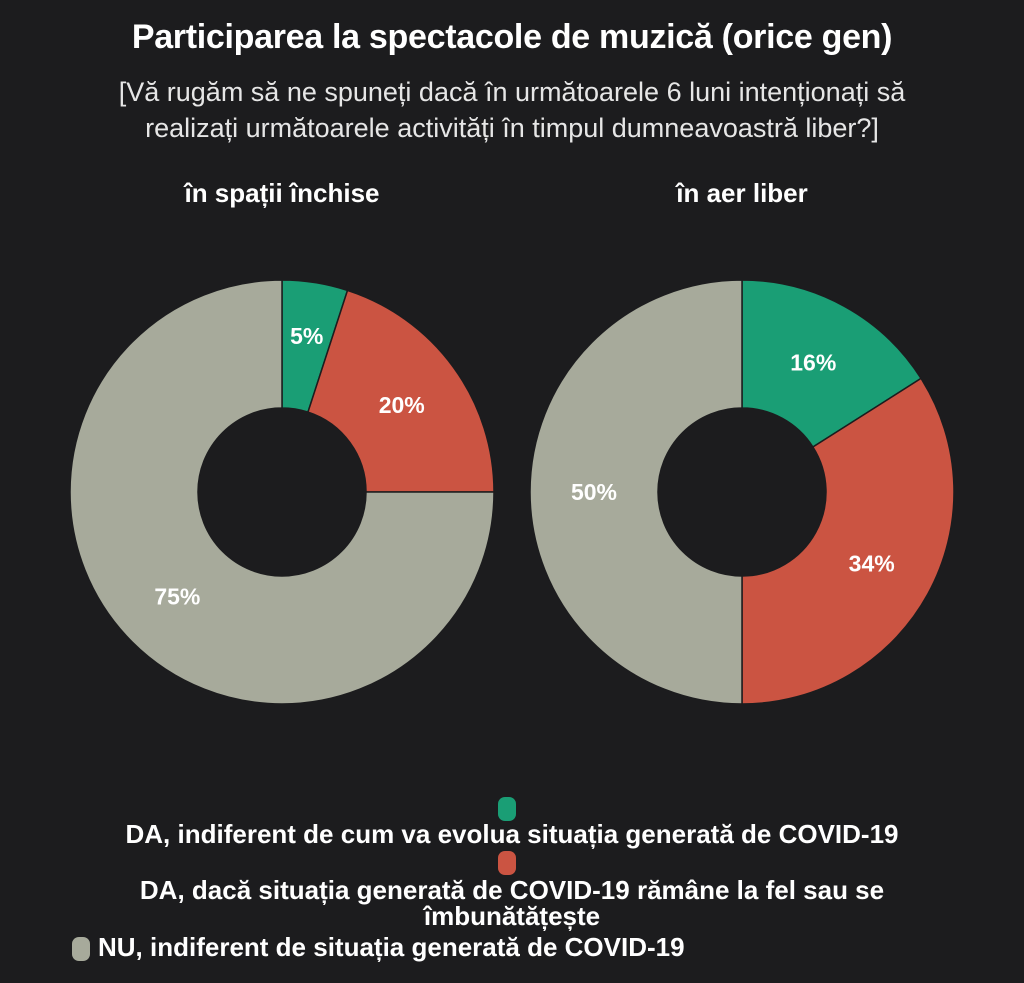  What do you see at coordinates (306, 336) in the screenshot?
I see `data-label-da-indiferent: 5%` at bounding box center [306, 336].